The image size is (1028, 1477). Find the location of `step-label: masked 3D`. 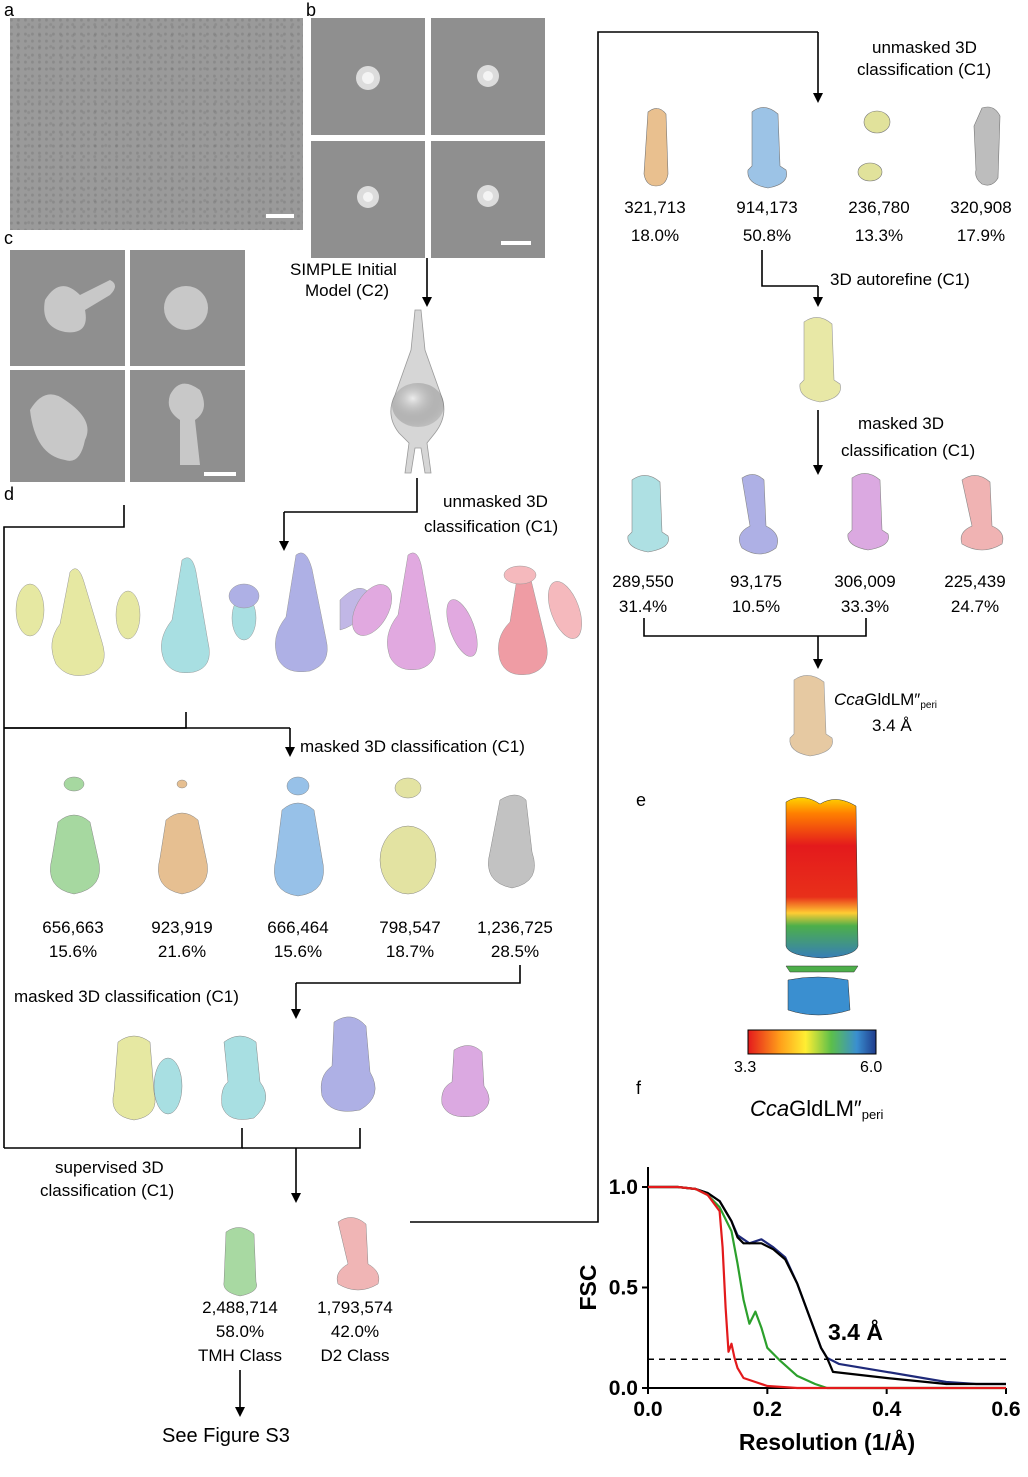

step-label: masked 3D is located at coordinates (901, 423).